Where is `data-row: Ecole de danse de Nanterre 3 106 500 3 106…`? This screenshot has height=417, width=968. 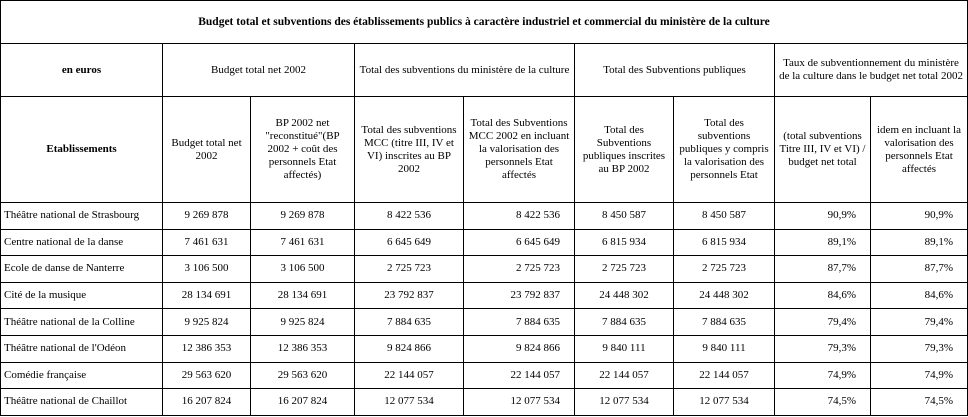 data-row: Ecole de danse de Nanterre 3 106 500 3 106… is located at coordinates (484, 269).